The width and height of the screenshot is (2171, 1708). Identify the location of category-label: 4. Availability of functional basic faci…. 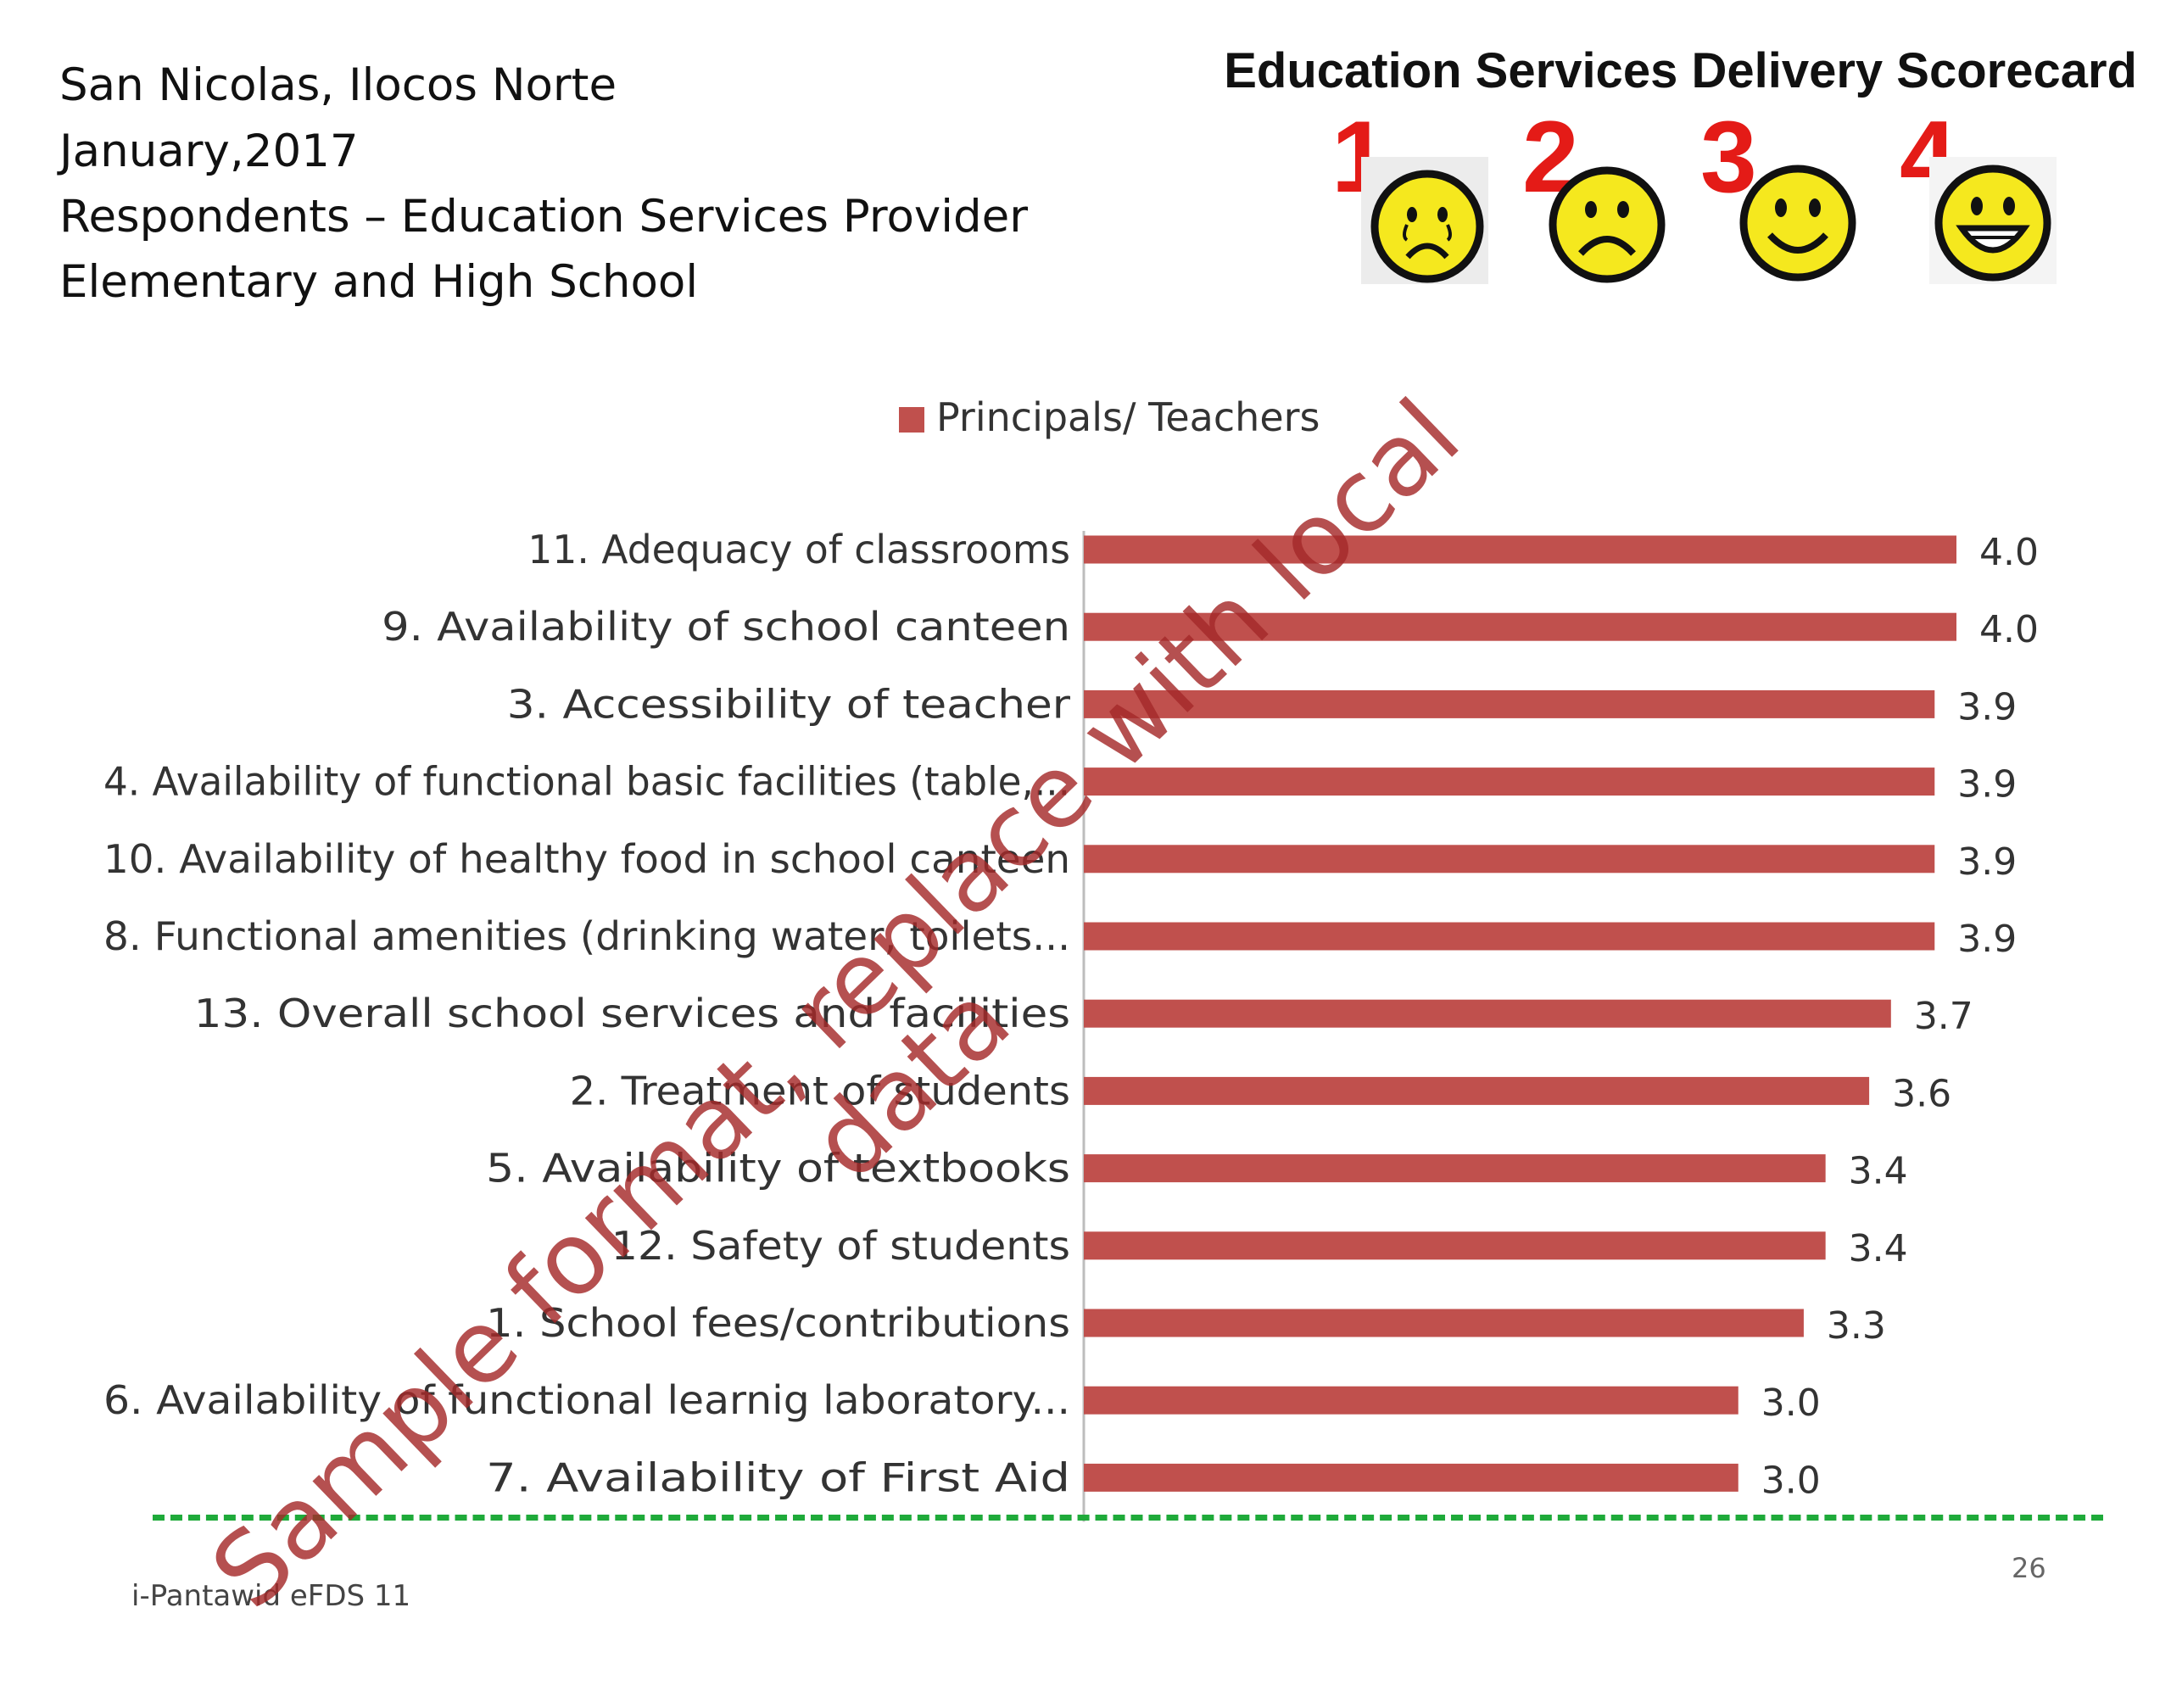
(586, 782).